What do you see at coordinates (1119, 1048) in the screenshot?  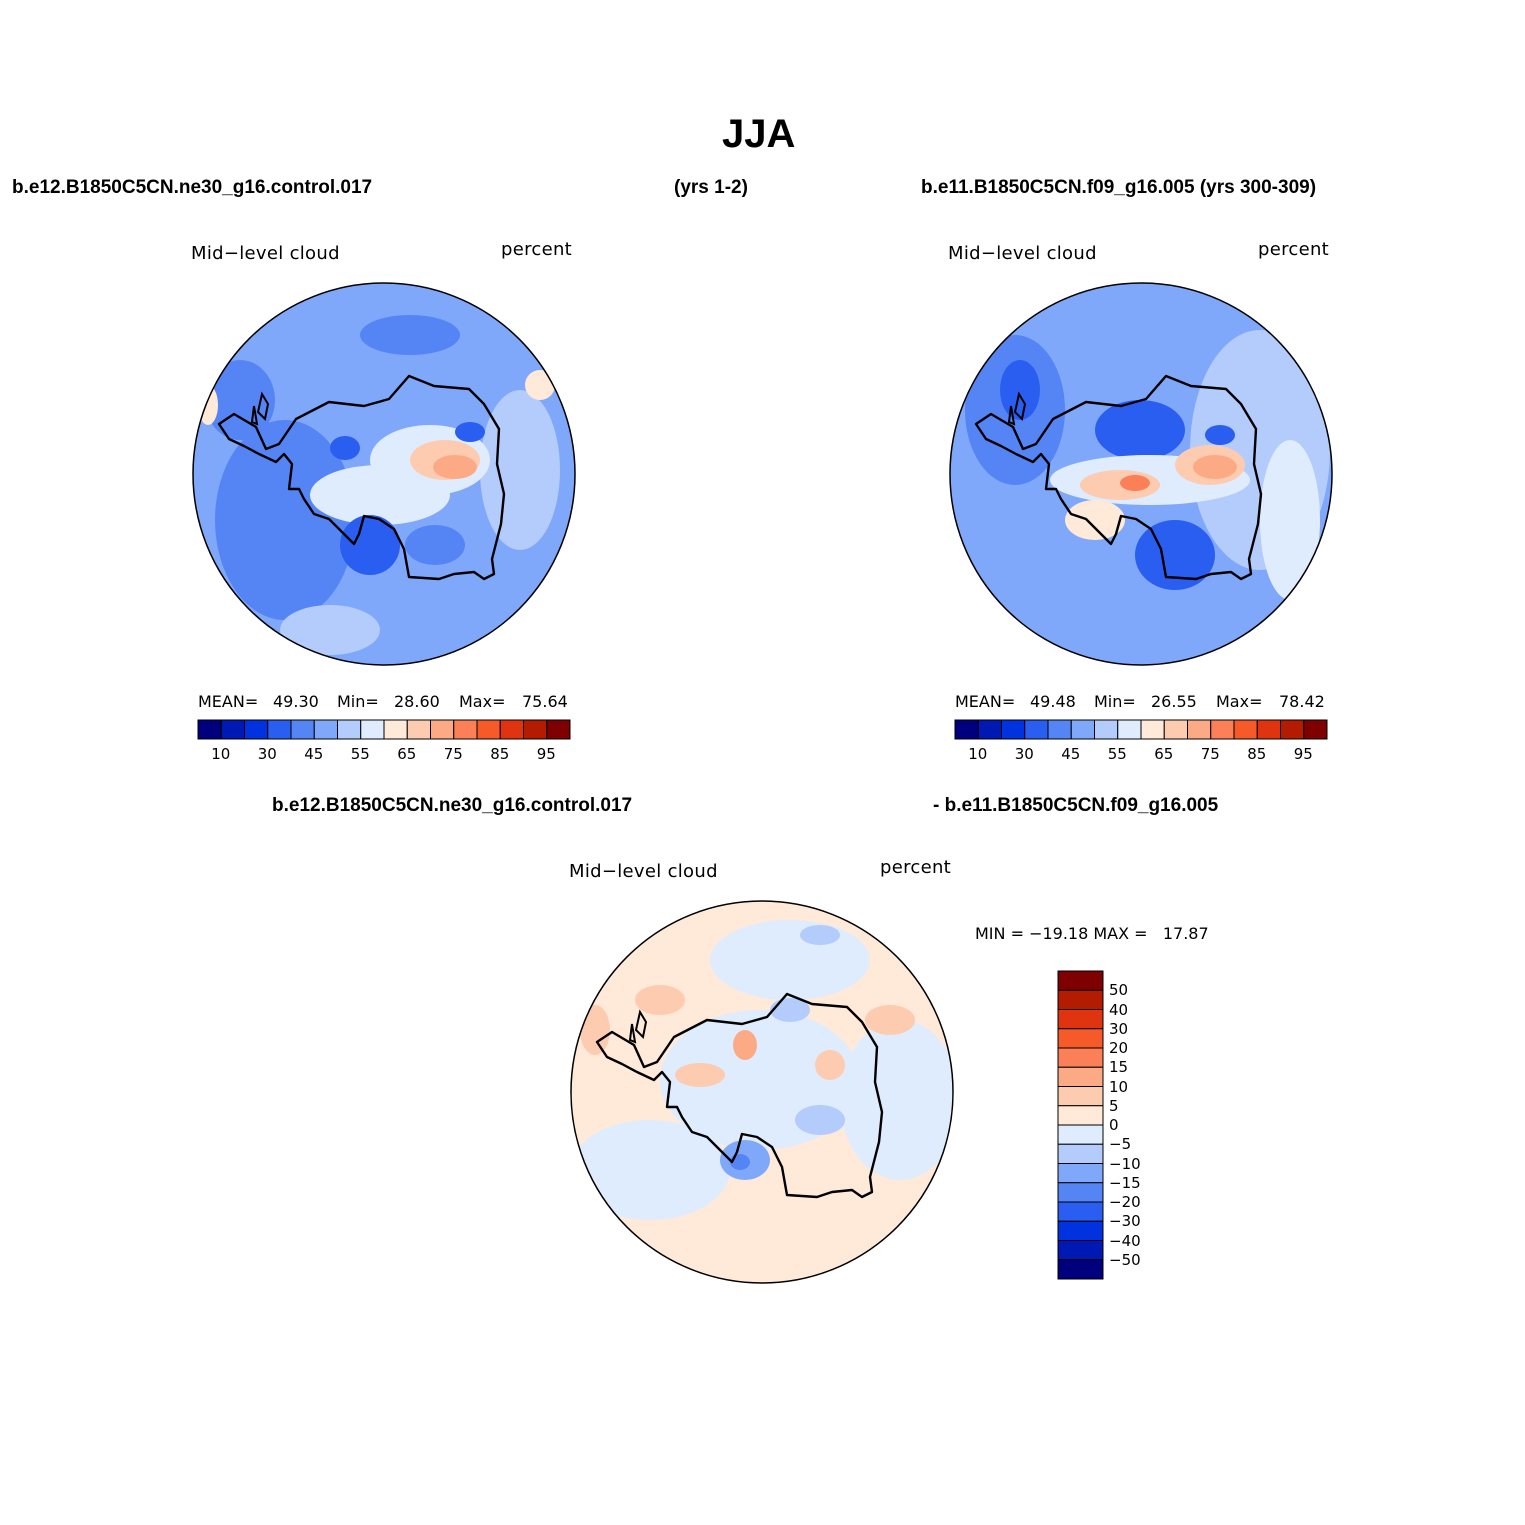 I see `colorbar-tick-label: 20` at bounding box center [1119, 1048].